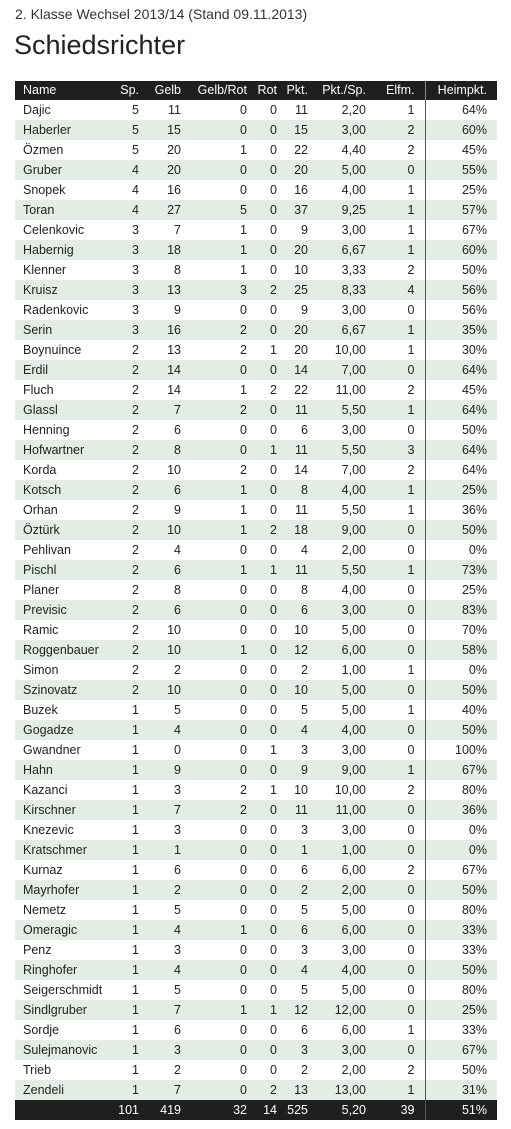 The image size is (511, 1129). I want to click on cell-penalties: 2, so click(411, 870).